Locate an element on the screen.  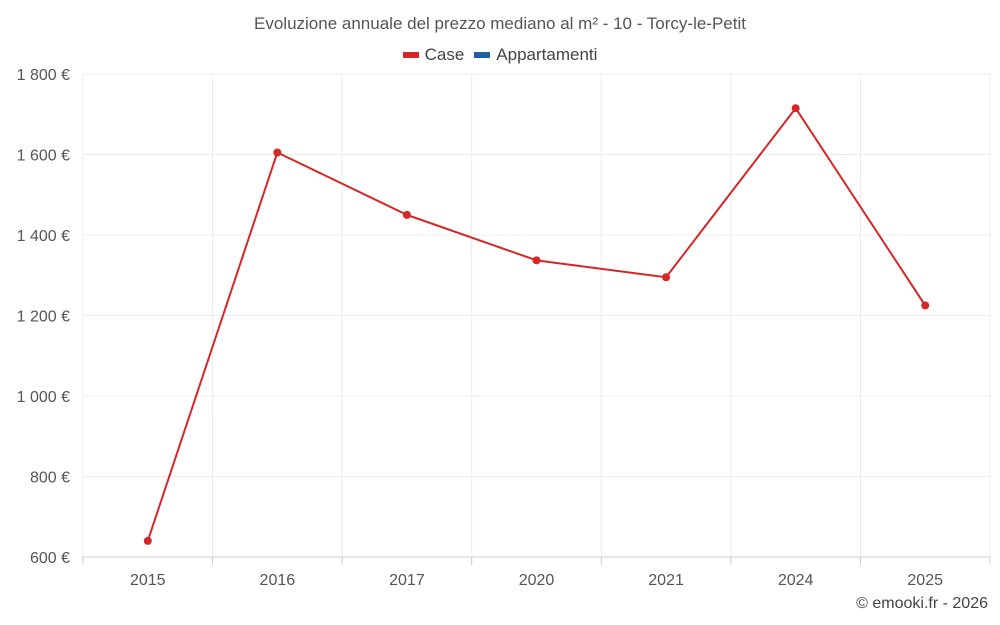
y-tick-label: 1 200 € is located at coordinates (43, 317).